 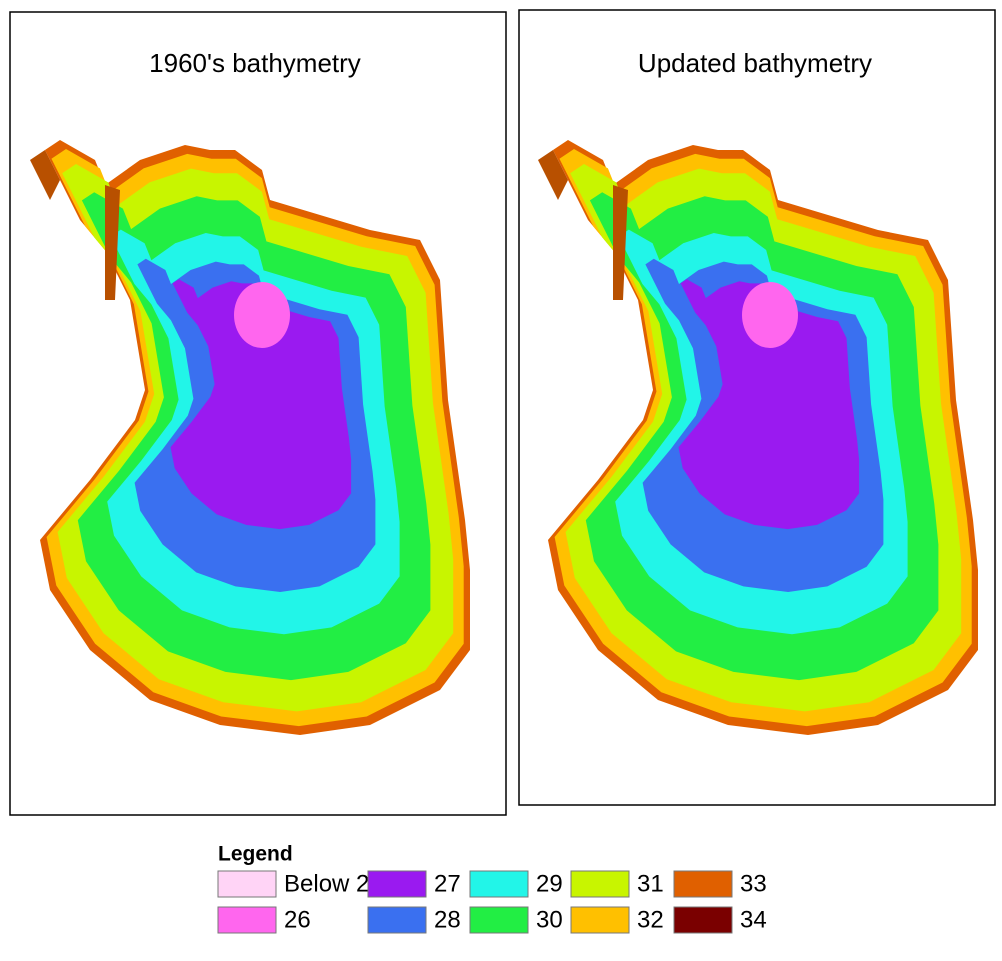 I want to click on legend-label: 28, so click(x=447, y=919).